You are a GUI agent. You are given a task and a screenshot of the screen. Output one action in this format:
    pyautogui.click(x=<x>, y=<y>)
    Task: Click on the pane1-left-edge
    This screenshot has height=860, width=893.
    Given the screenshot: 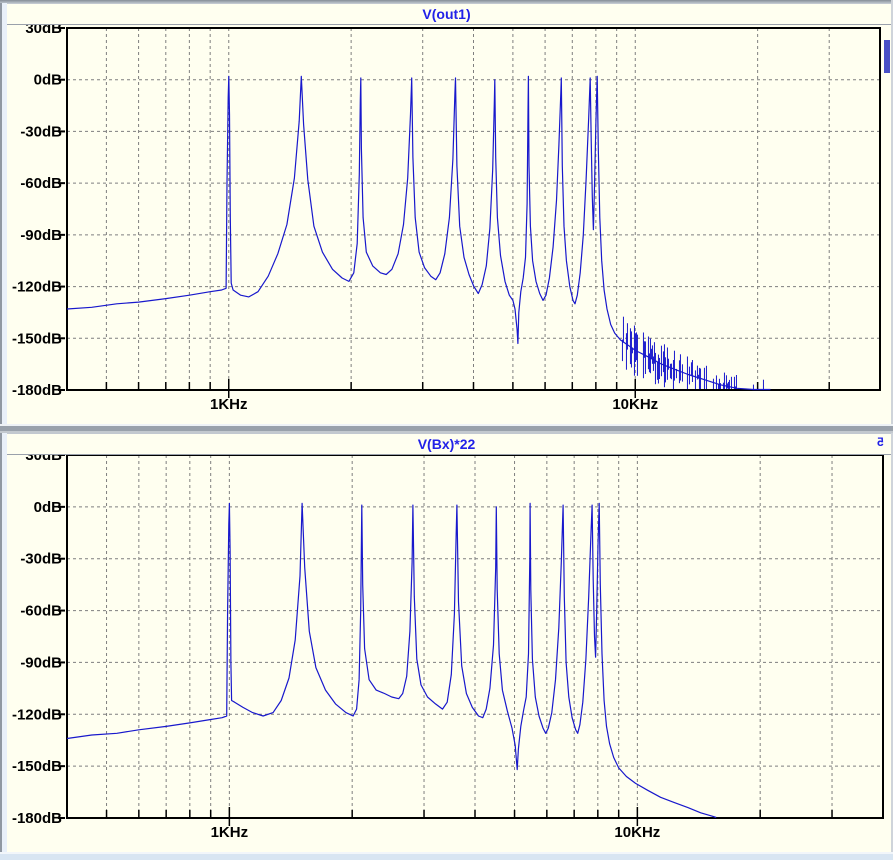 What is the action you would take?
    pyautogui.click(x=3, y=213)
    